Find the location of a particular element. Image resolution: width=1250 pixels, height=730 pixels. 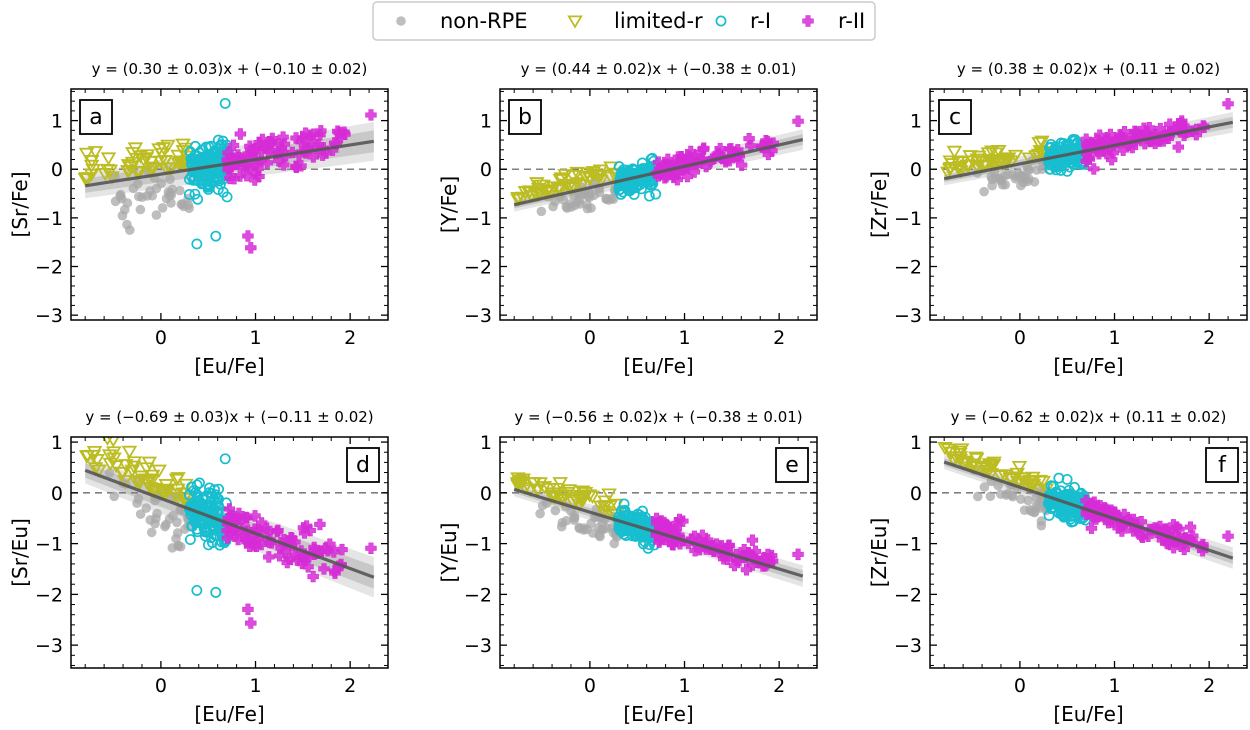

y-axis-label: [Y/Fe] is located at coordinates (449, 204).